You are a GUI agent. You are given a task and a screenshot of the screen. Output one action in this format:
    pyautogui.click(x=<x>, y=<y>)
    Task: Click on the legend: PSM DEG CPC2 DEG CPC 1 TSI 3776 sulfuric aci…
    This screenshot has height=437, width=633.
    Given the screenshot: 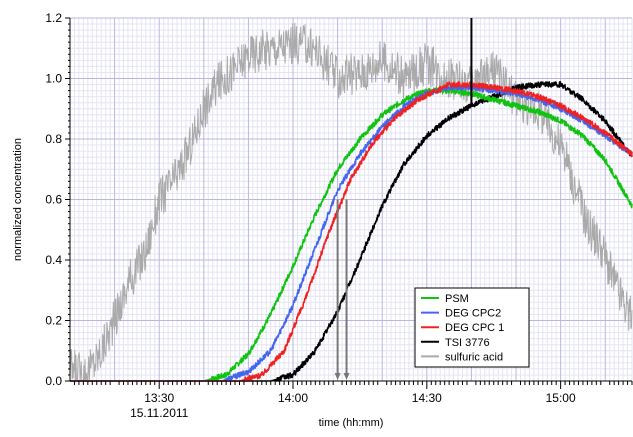 What is the action you would take?
    pyautogui.click(x=472, y=327)
    